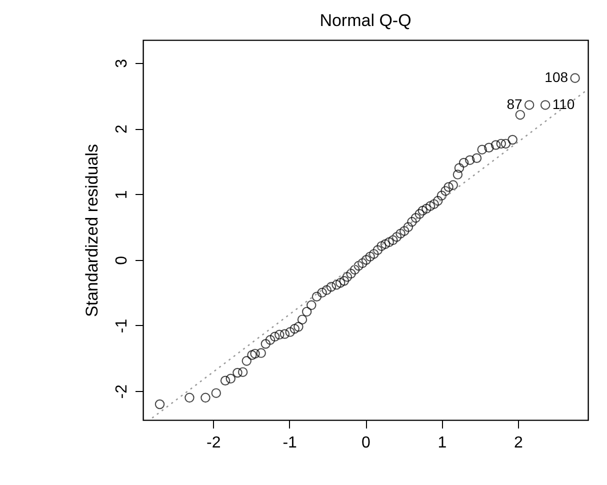  What do you see at coordinates (366, 20) in the screenshot?
I see `chart-title: Normal Q-Q` at bounding box center [366, 20].